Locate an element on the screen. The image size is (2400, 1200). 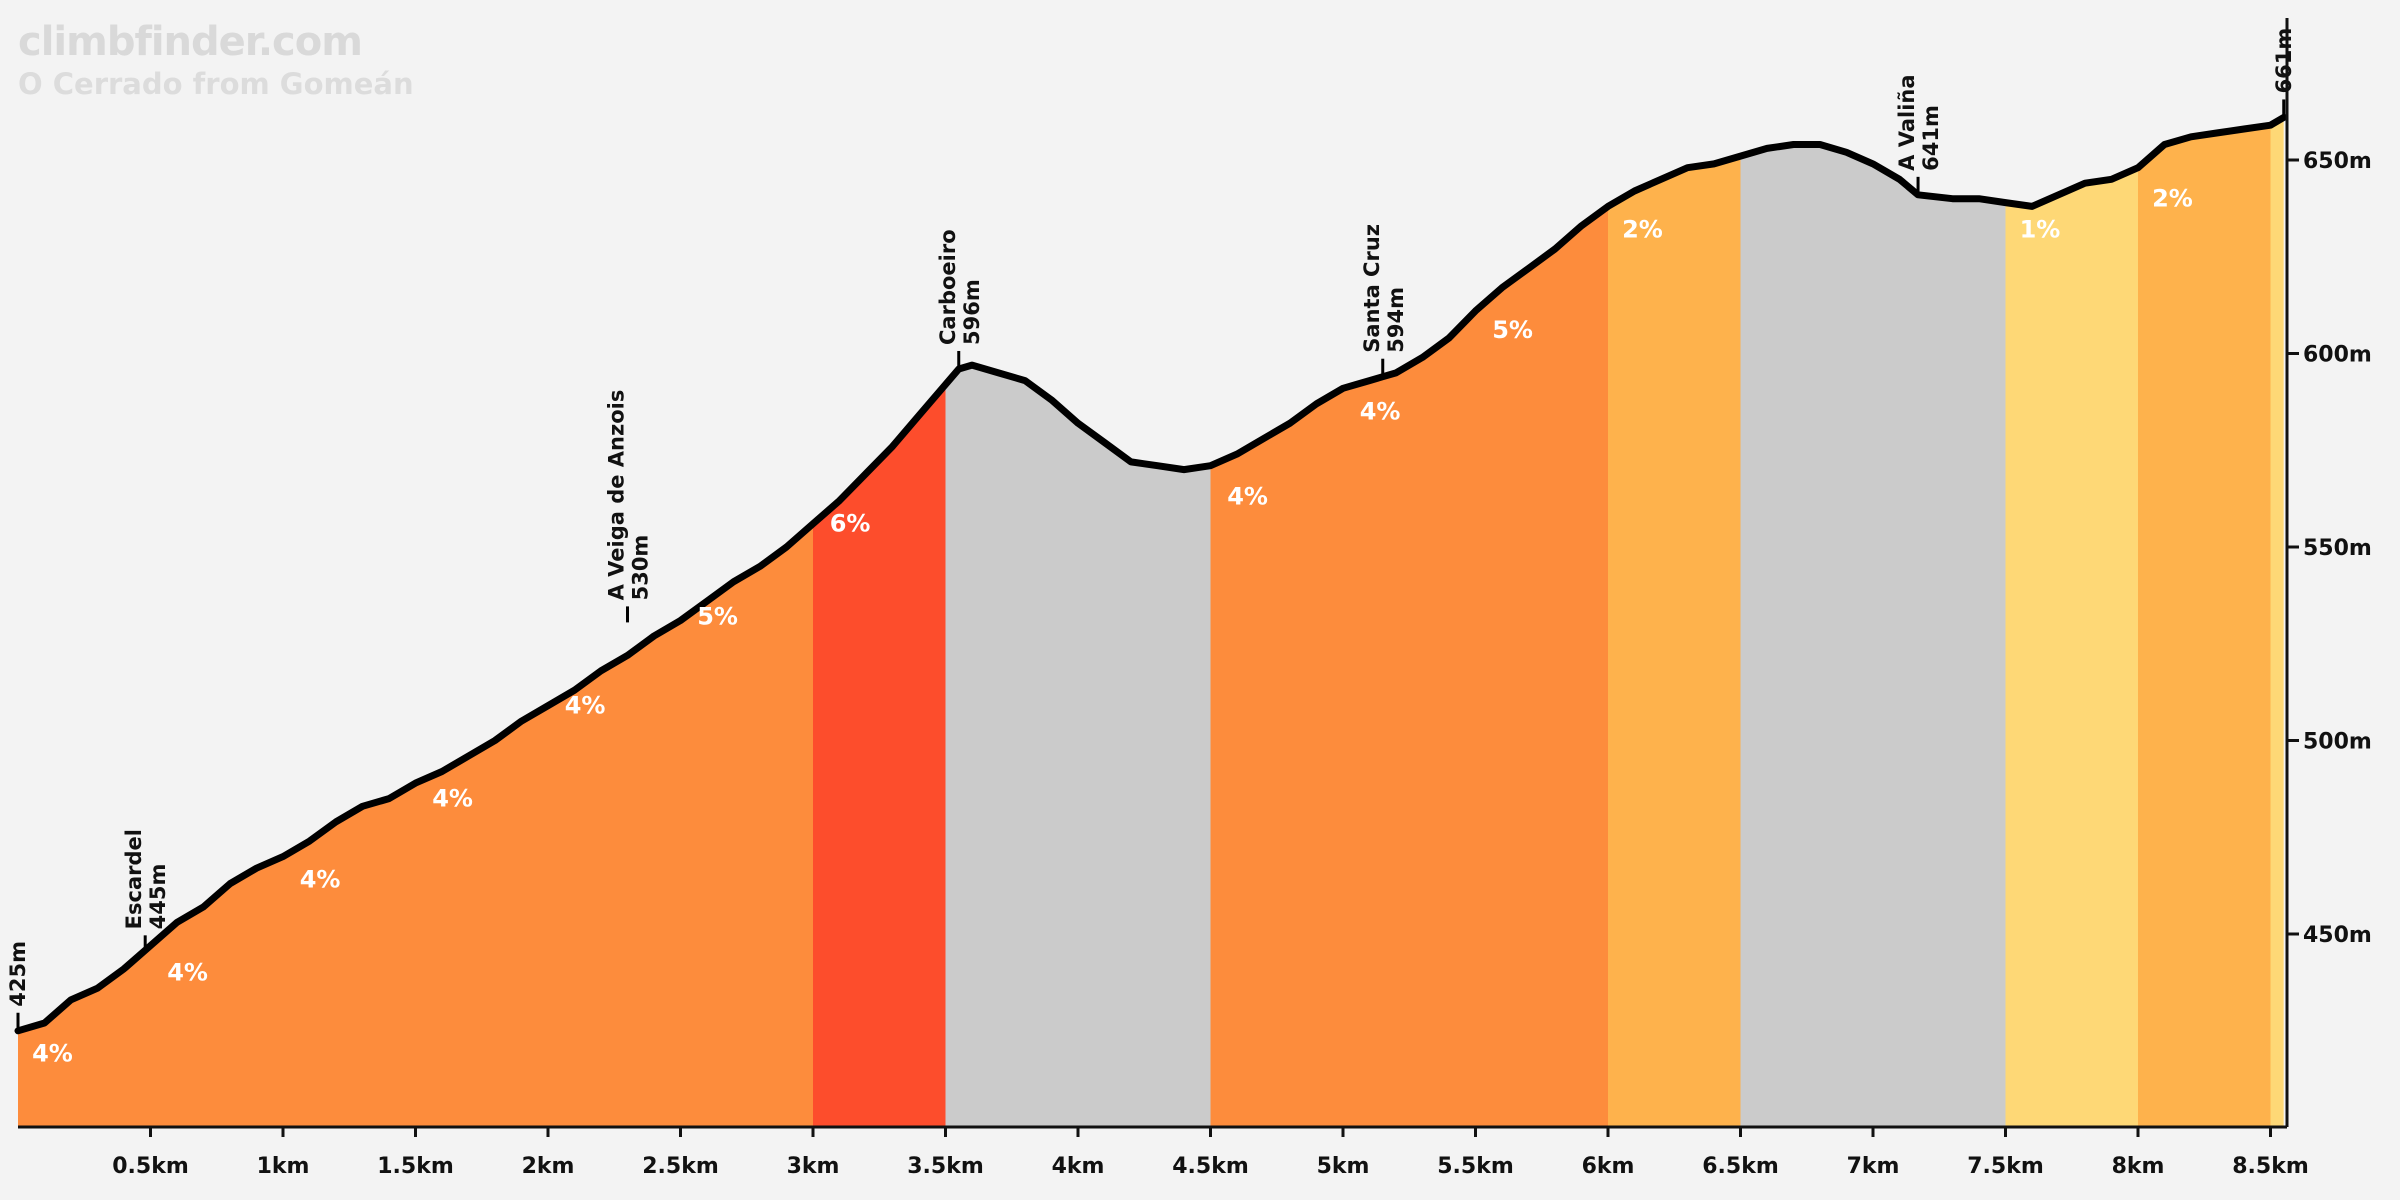
gradient-label-6-0: 1% is located at coordinates (2040, 229).